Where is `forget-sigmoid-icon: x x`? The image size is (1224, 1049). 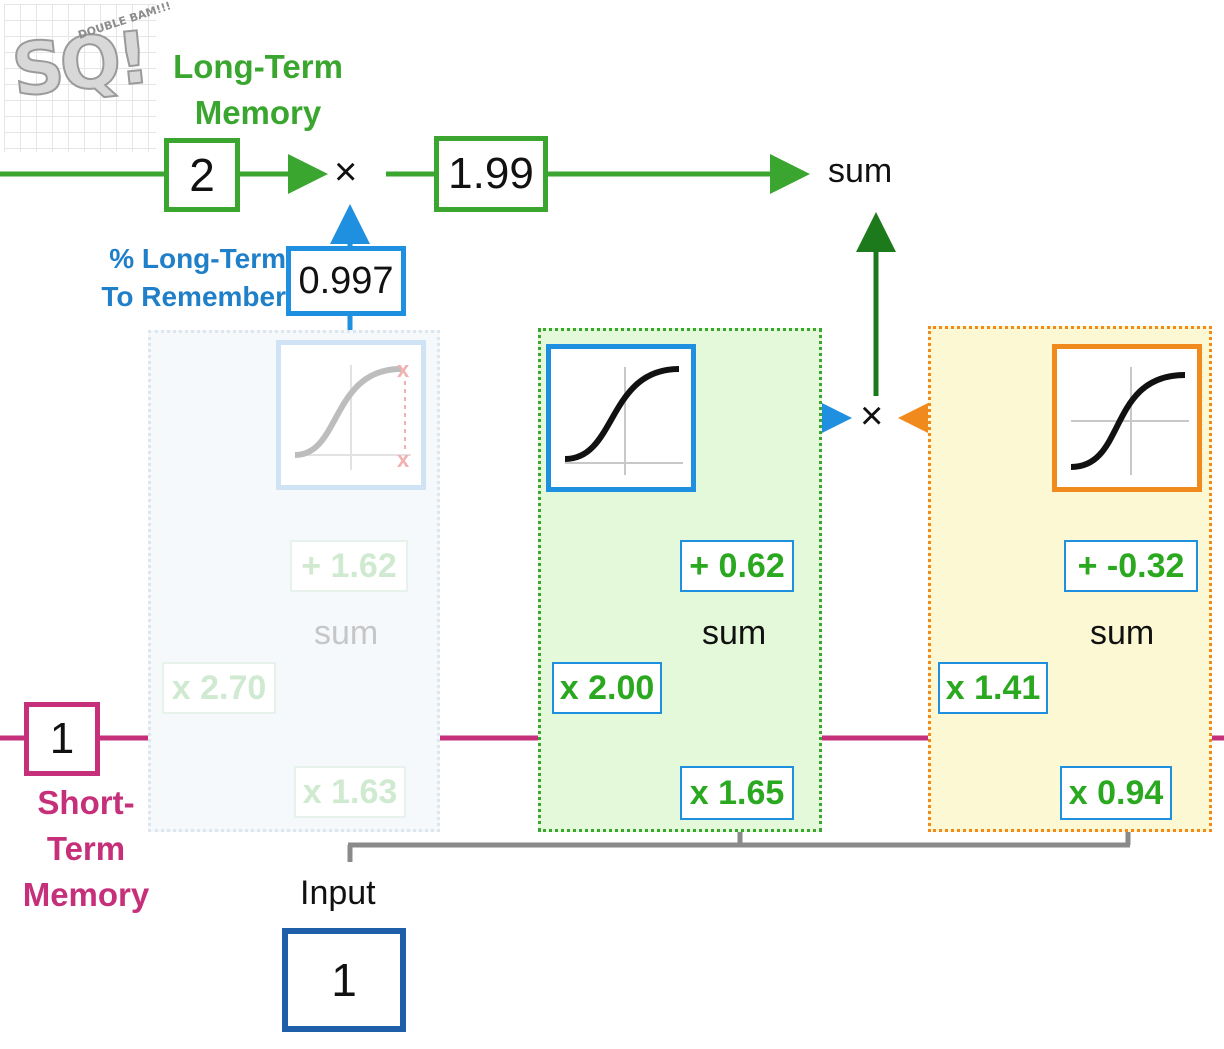
forget-sigmoid-icon: x x is located at coordinates (352, 414).